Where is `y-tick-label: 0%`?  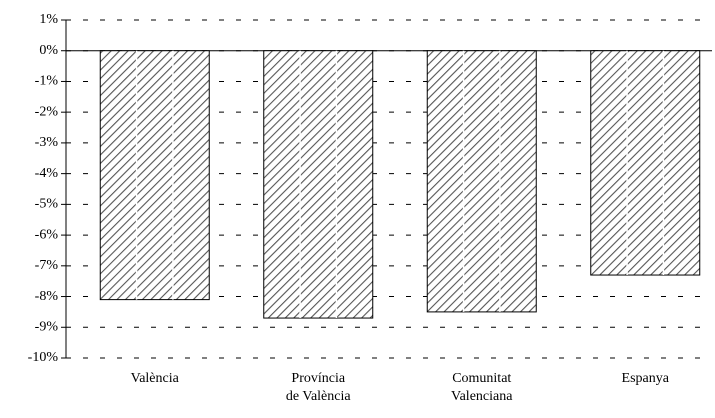
y-tick-label: 0% is located at coordinates (48, 50).